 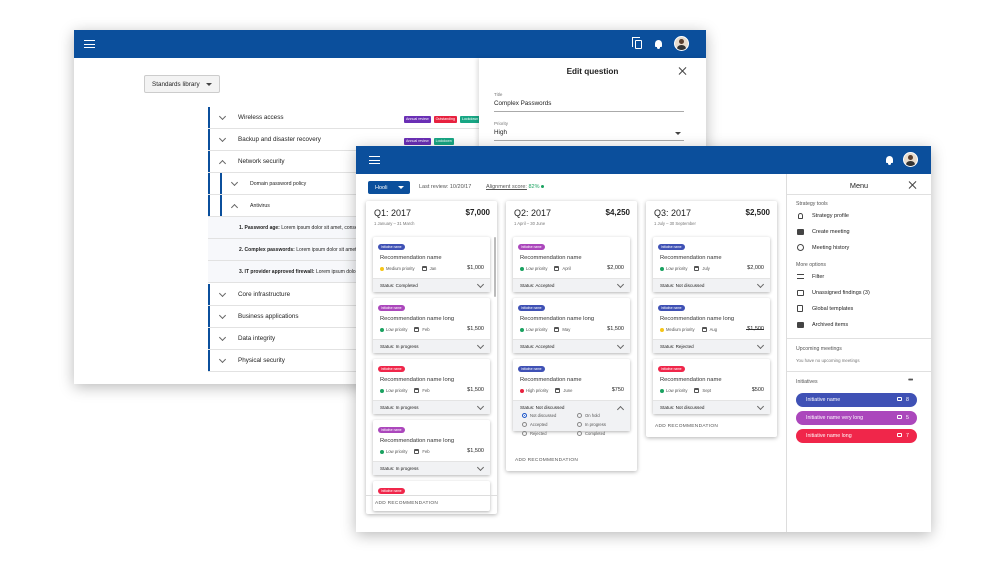 What do you see at coordinates (588, 416) in the screenshot?
I see `status-option: On hold` at bounding box center [588, 416].